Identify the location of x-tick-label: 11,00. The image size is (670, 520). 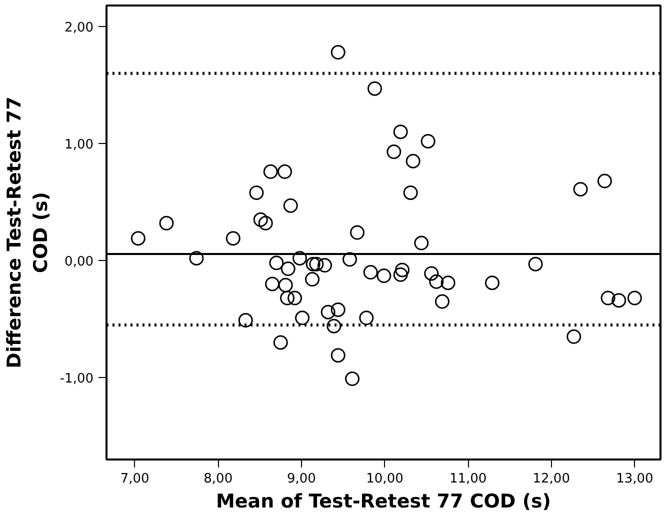
(468, 479).